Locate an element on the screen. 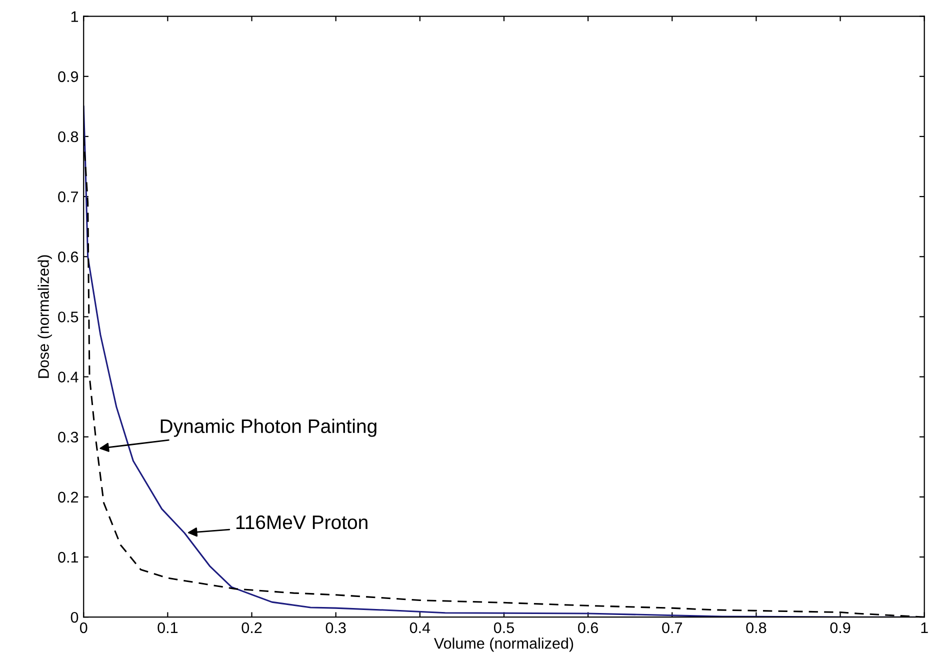 Image resolution: width=929 pixels, height=653 pixels. y-tick-label: 0.8 is located at coordinates (68, 136).